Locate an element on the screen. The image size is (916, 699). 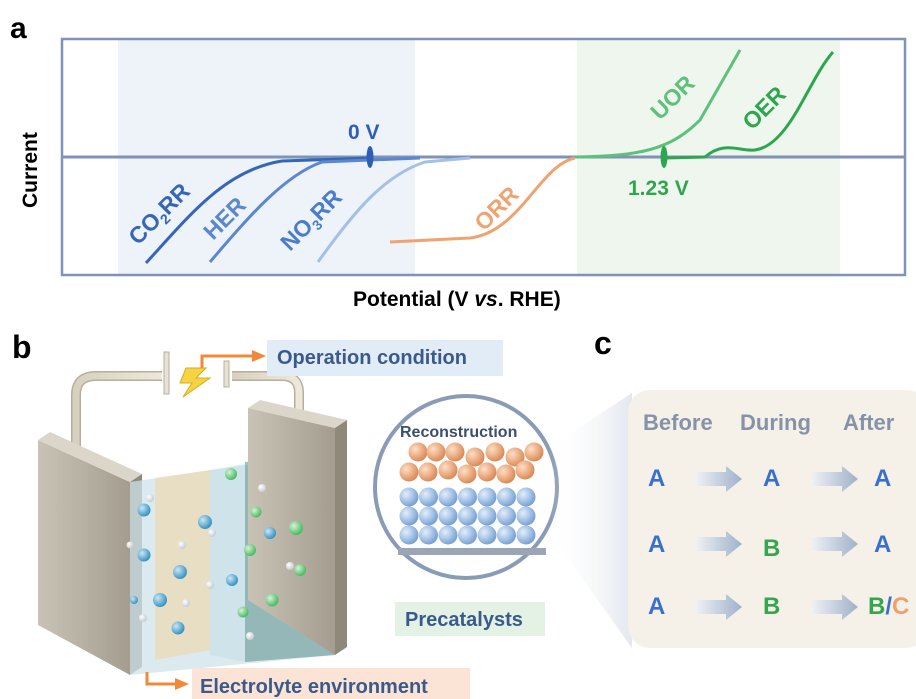
electrolyte-arrow-icon is located at coordinates (160, 679).